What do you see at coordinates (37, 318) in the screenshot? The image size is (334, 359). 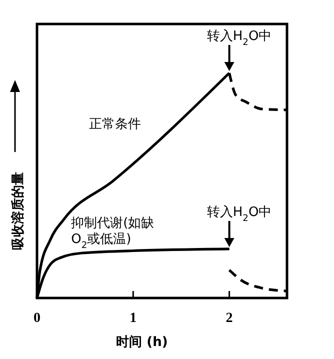 I see `x-tick-label: 0` at bounding box center [37, 318].